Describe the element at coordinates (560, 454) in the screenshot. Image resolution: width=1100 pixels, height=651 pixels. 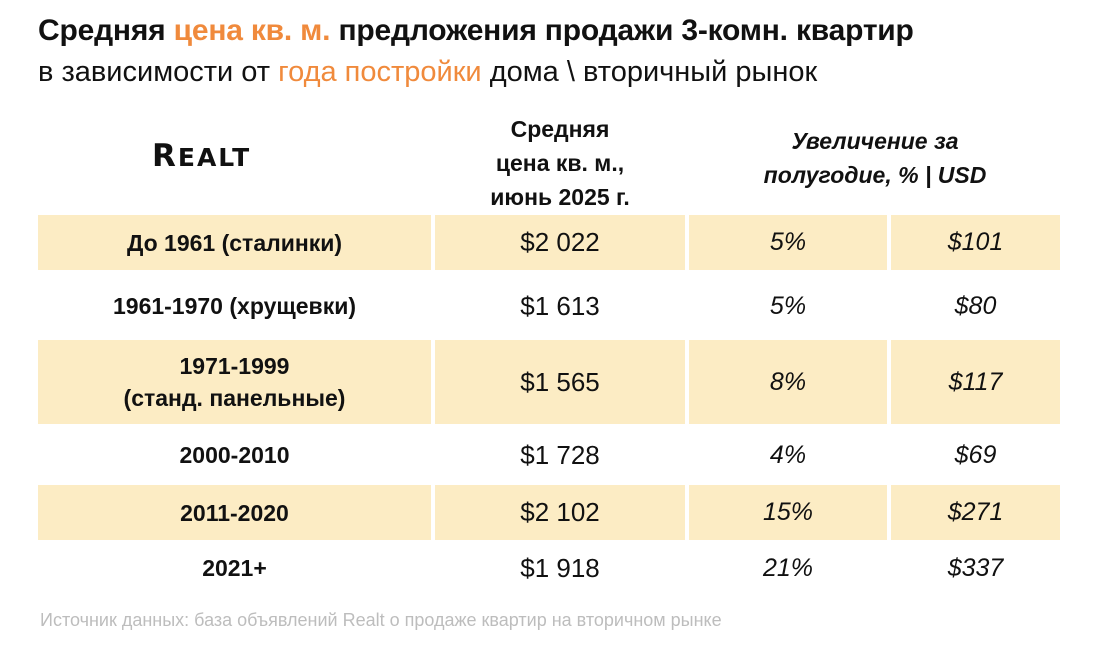
I see `price-cell: $1 728` at that location.